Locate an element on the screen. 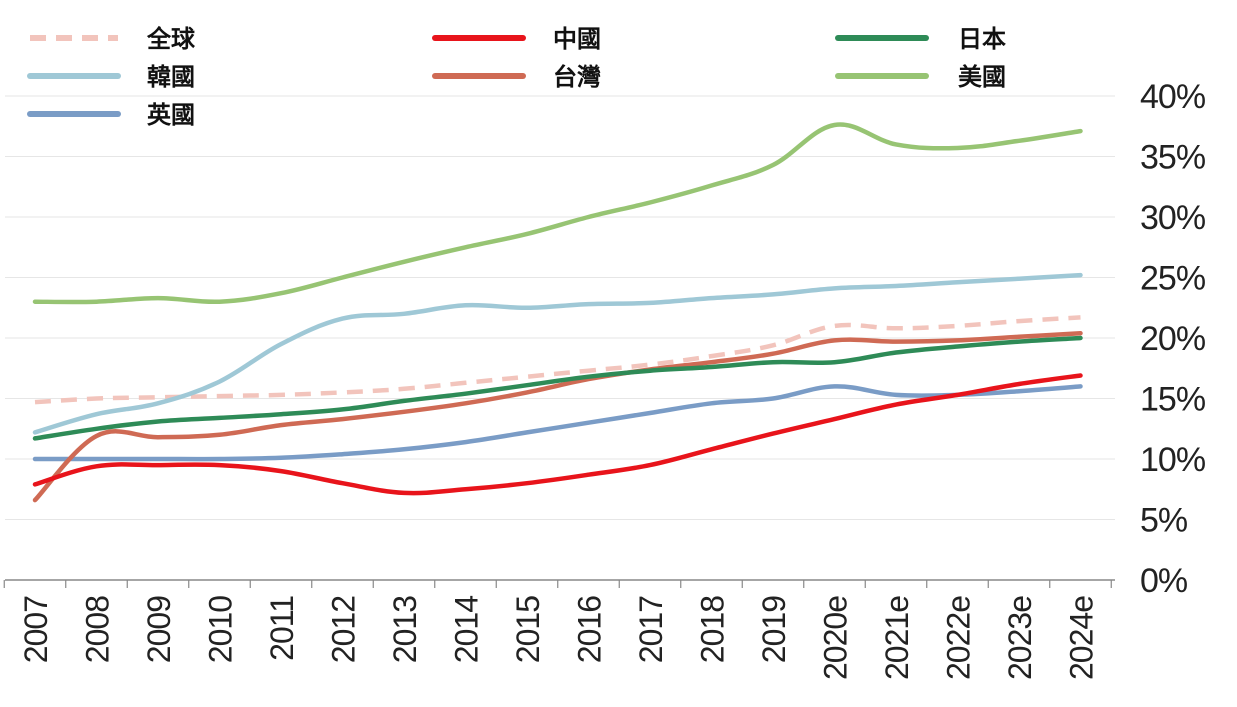  legend-label: 日本 is located at coordinates (982, 39).